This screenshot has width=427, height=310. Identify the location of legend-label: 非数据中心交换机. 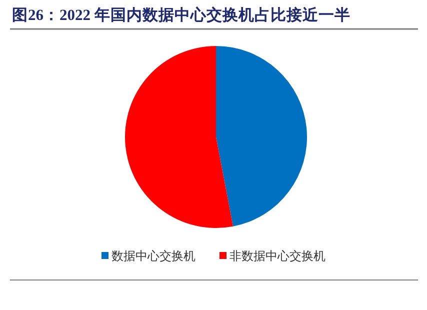
(278, 256).